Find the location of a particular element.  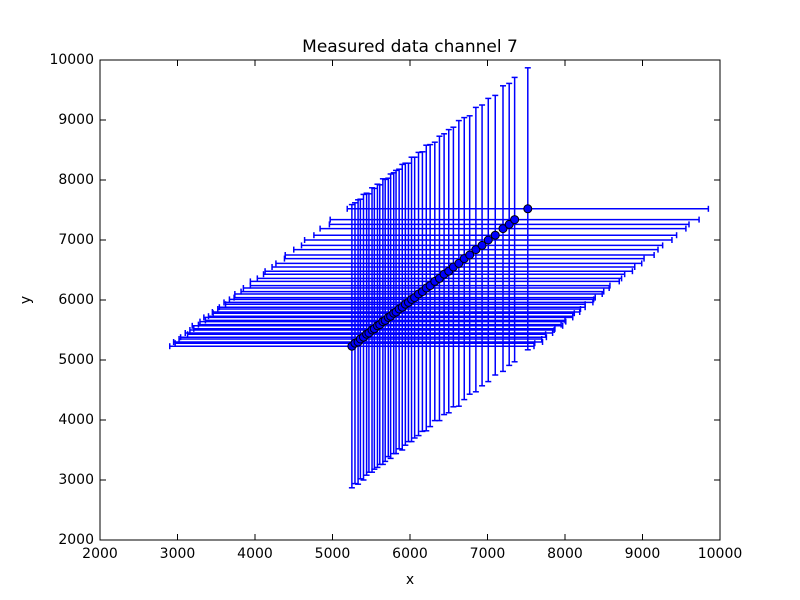

x-tick-label: 5000 is located at coordinates (333, 554).